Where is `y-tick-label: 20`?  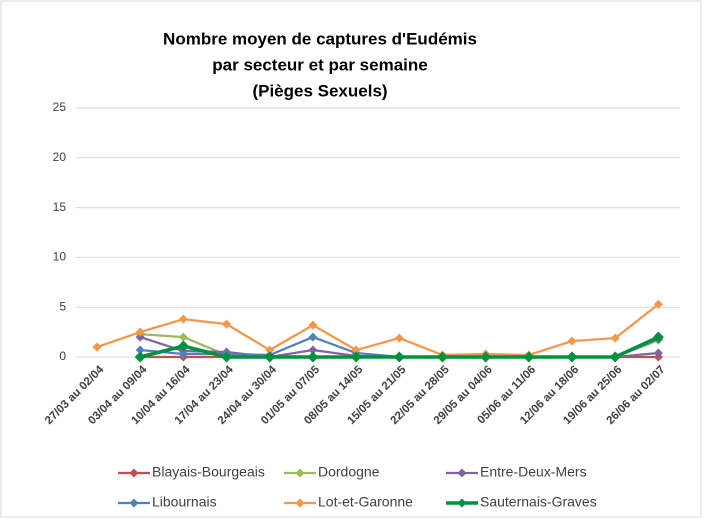
y-tick-label: 20 is located at coordinates (60, 157).